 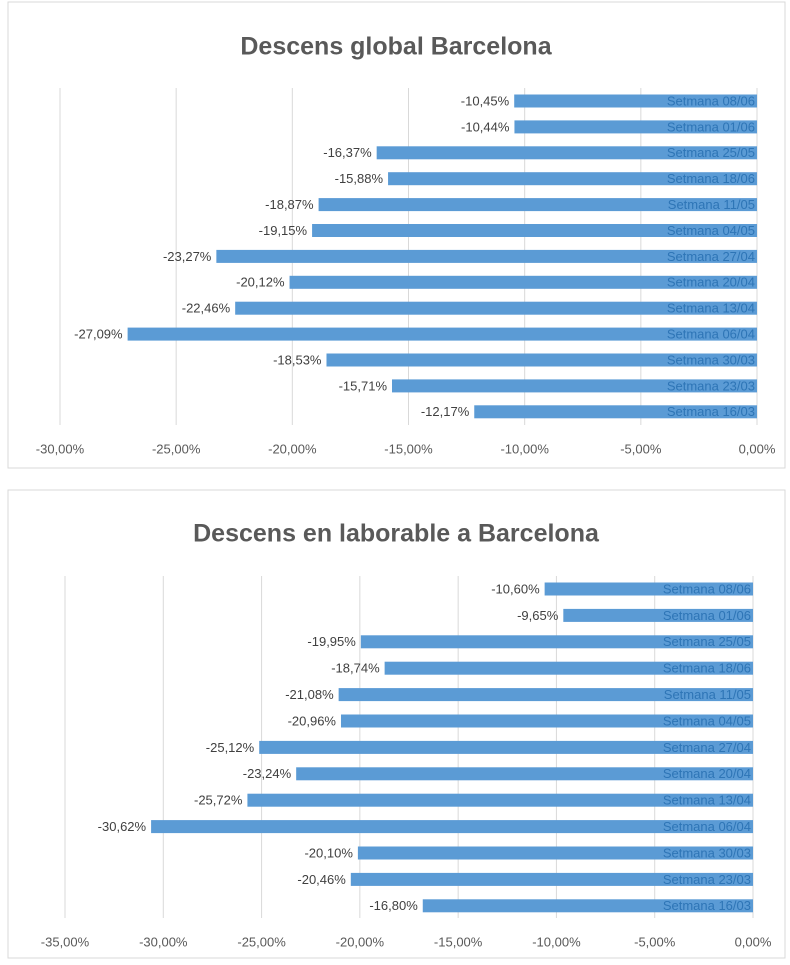 I want to click on value-label: -20,12%, so click(x=260, y=282).